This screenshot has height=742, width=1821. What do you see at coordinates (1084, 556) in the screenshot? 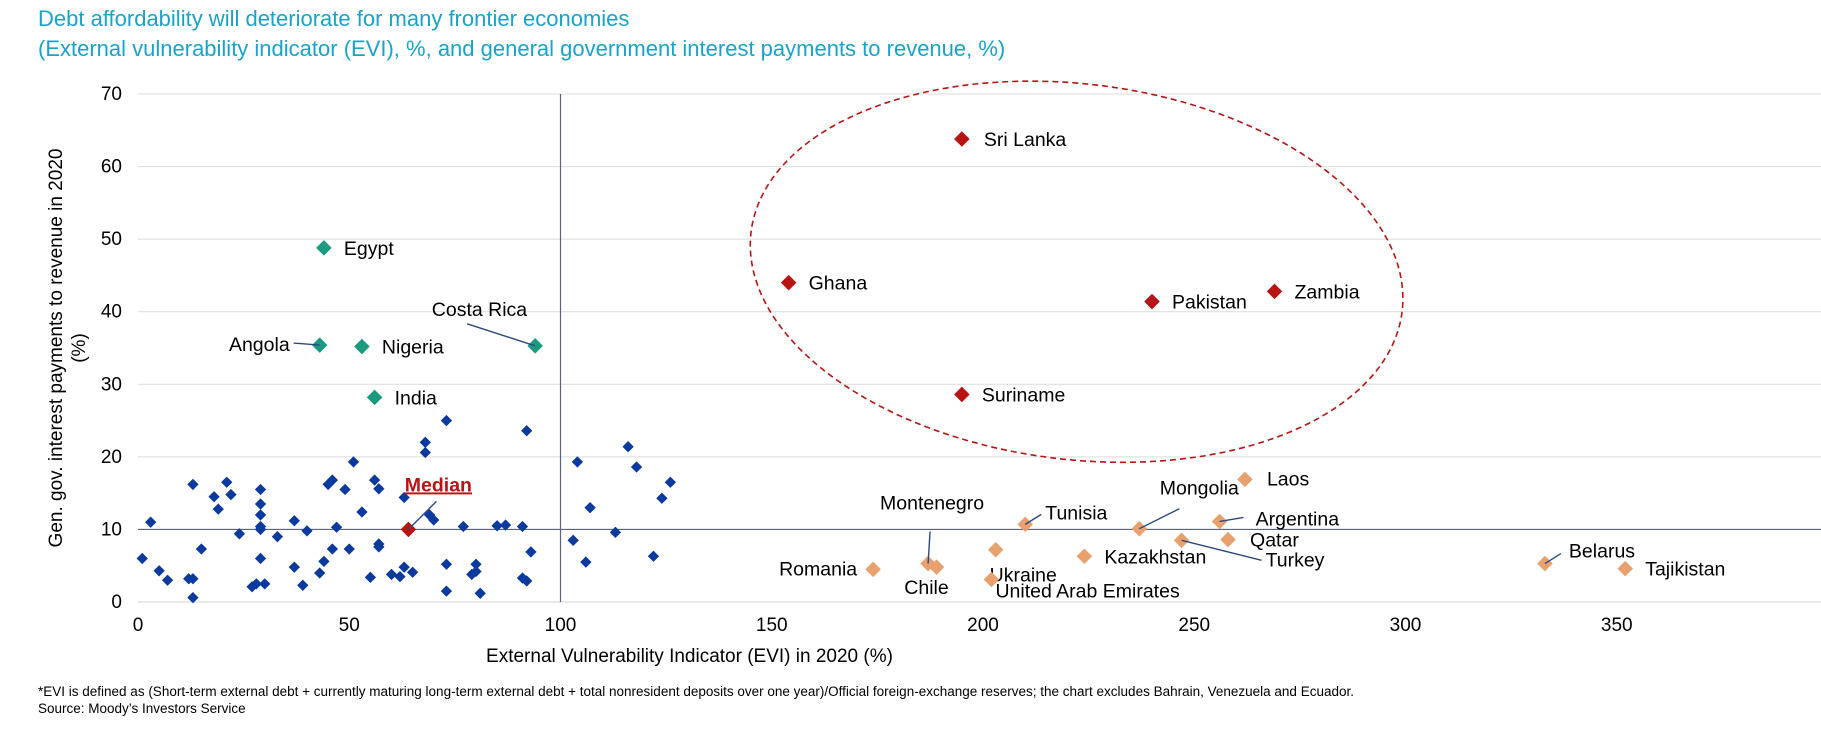
I see `point-kazakhstan` at bounding box center [1084, 556].